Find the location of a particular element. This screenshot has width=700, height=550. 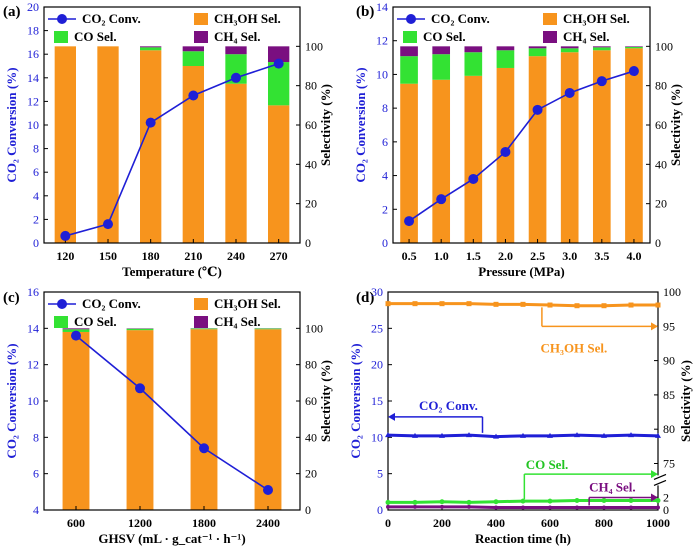

x-tick-label: 1800 is located at coordinates (204, 523).